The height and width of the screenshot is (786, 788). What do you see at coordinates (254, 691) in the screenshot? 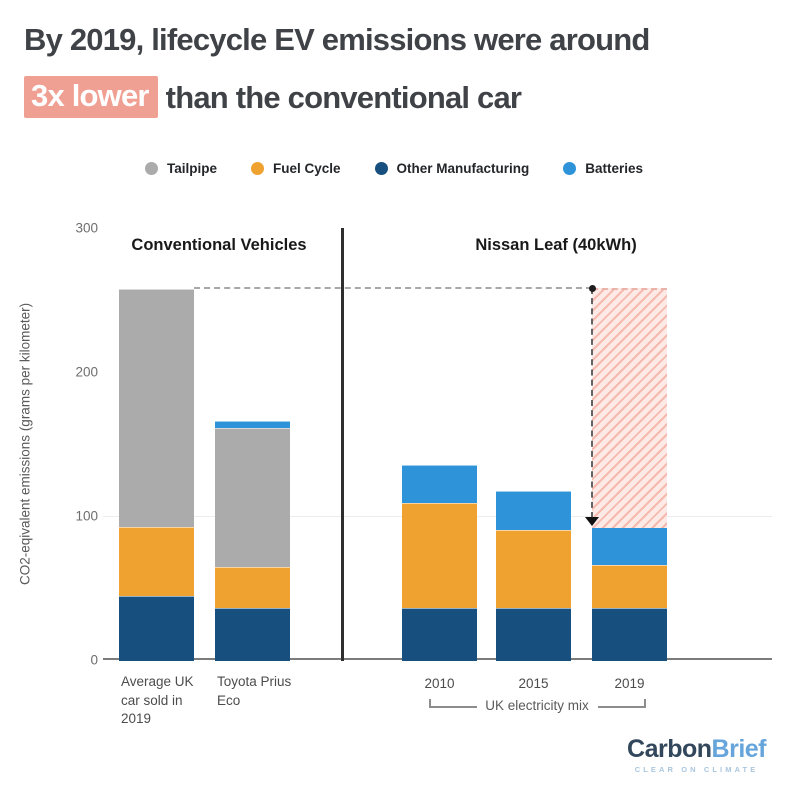
I see `bar-label-toyota-prius-eco: Toyota Prius Eco` at bounding box center [254, 691].